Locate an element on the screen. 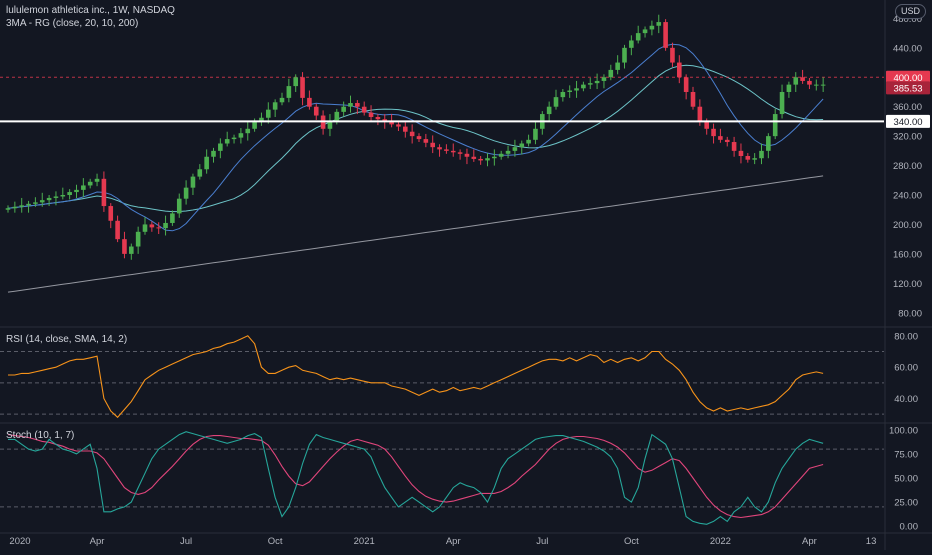  price-tick-label: 320.00 is located at coordinates (907, 137).